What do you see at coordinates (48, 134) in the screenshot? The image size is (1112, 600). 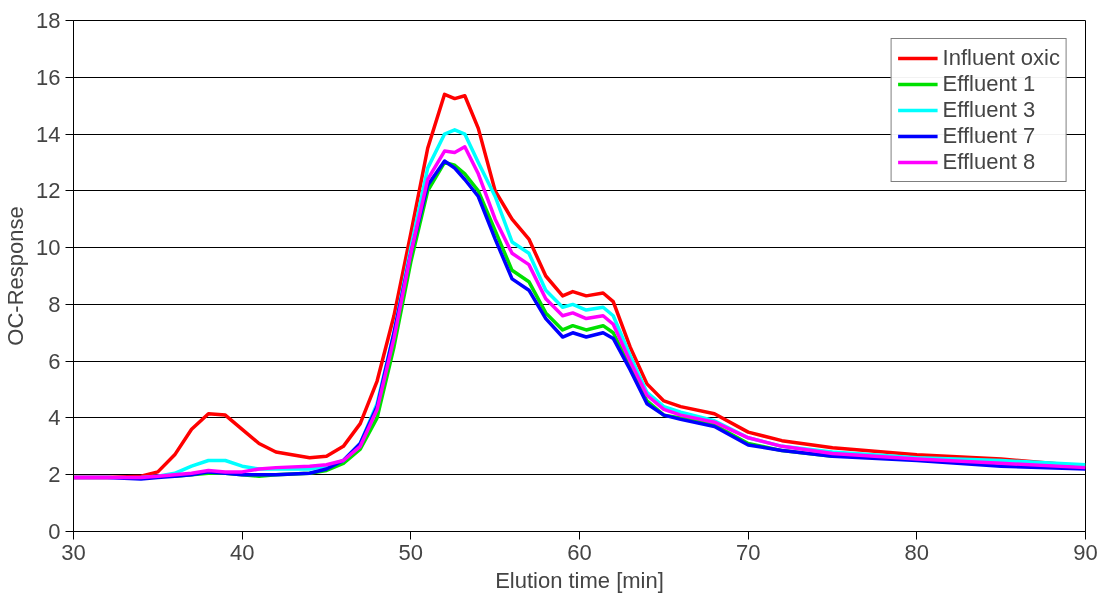 I see `y-tick-label: 14` at bounding box center [48, 134].